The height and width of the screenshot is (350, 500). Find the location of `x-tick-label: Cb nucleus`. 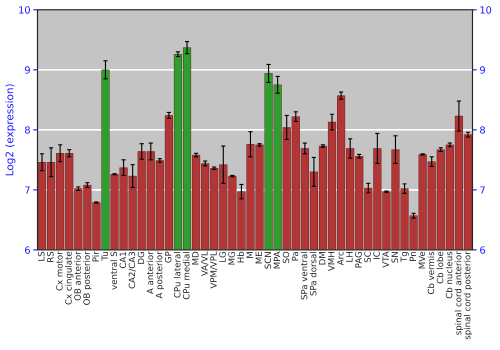

x-tick-label: Cb nucleus is located at coordinates (449, 275).